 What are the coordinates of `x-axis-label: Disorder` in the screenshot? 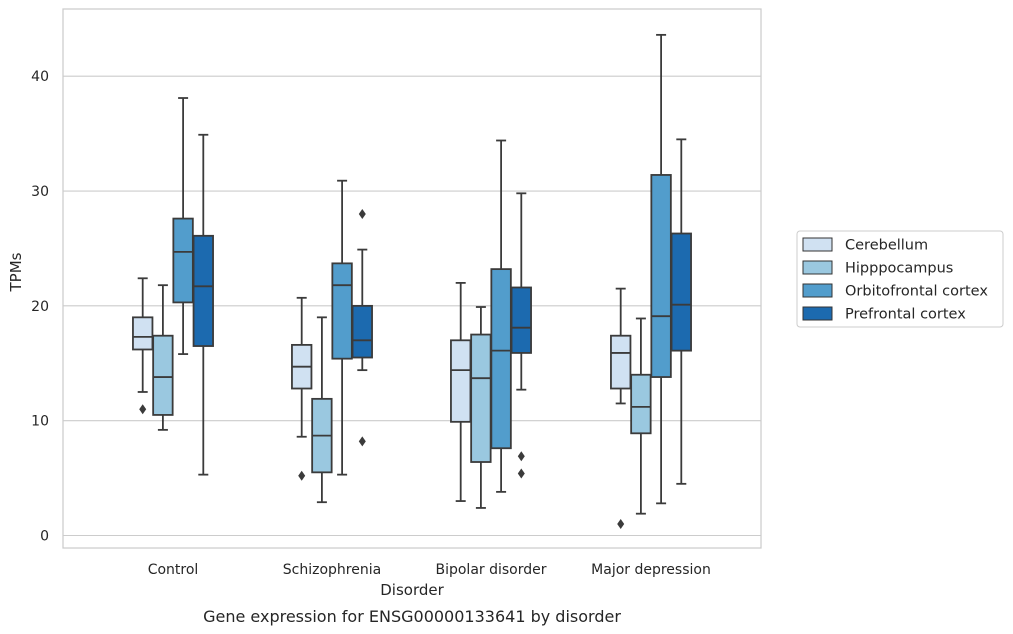 It's located at (412, 590).